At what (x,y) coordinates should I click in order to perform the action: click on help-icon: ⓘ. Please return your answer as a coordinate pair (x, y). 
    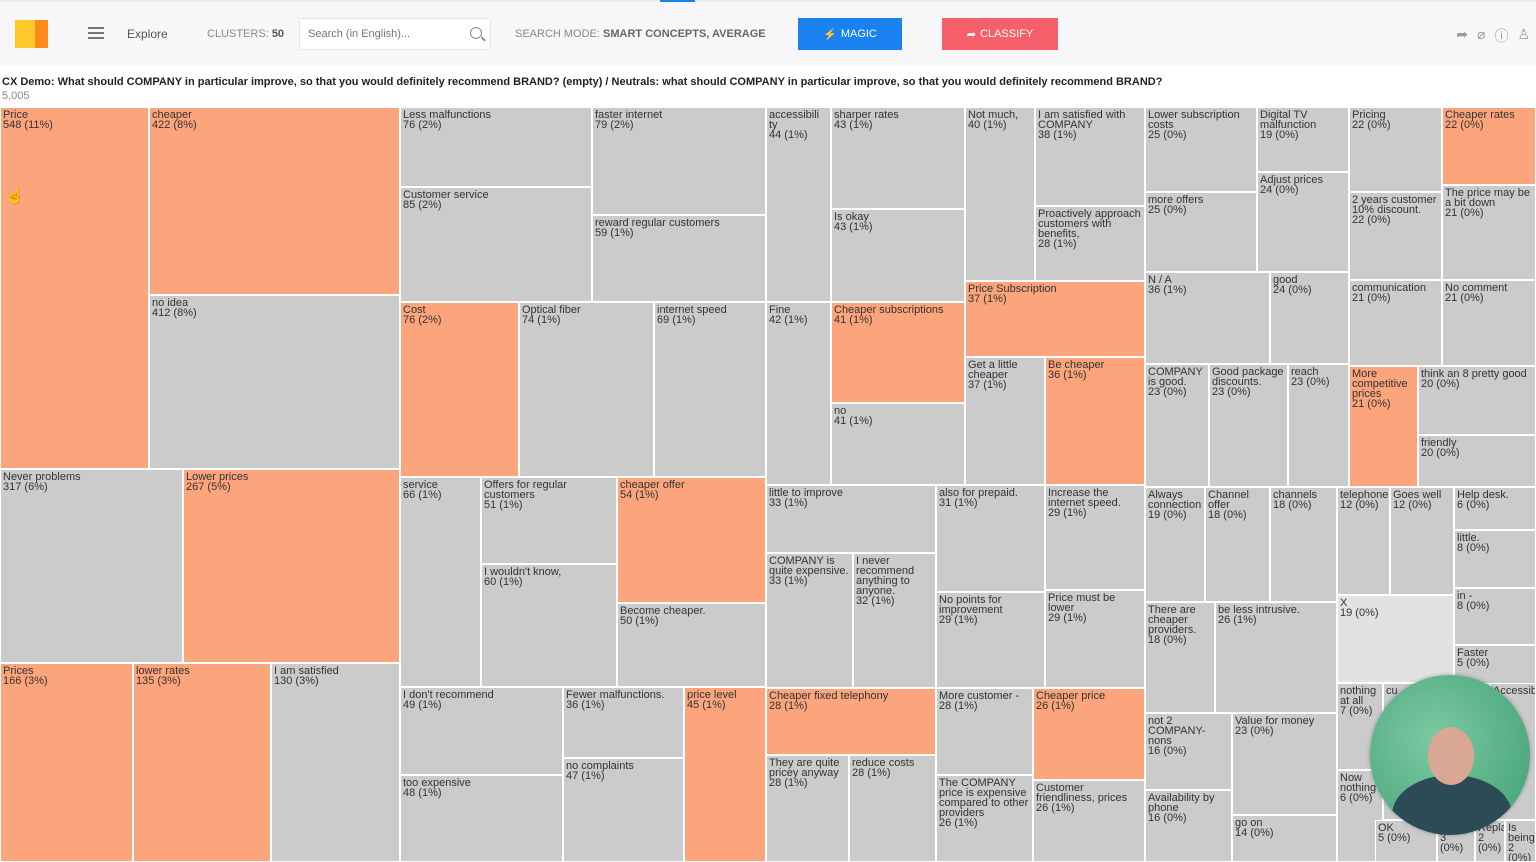
    Looking at the image, I should click on (1501, 36).